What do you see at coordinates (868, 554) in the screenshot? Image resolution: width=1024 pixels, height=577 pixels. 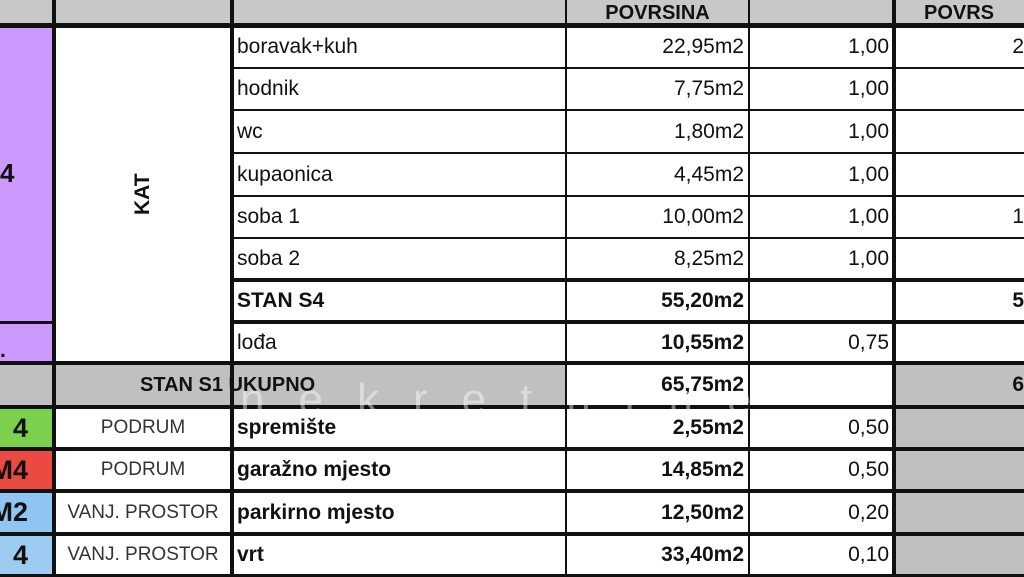 I see `extra-coef: 0,10` at bounding box center [868, 554].